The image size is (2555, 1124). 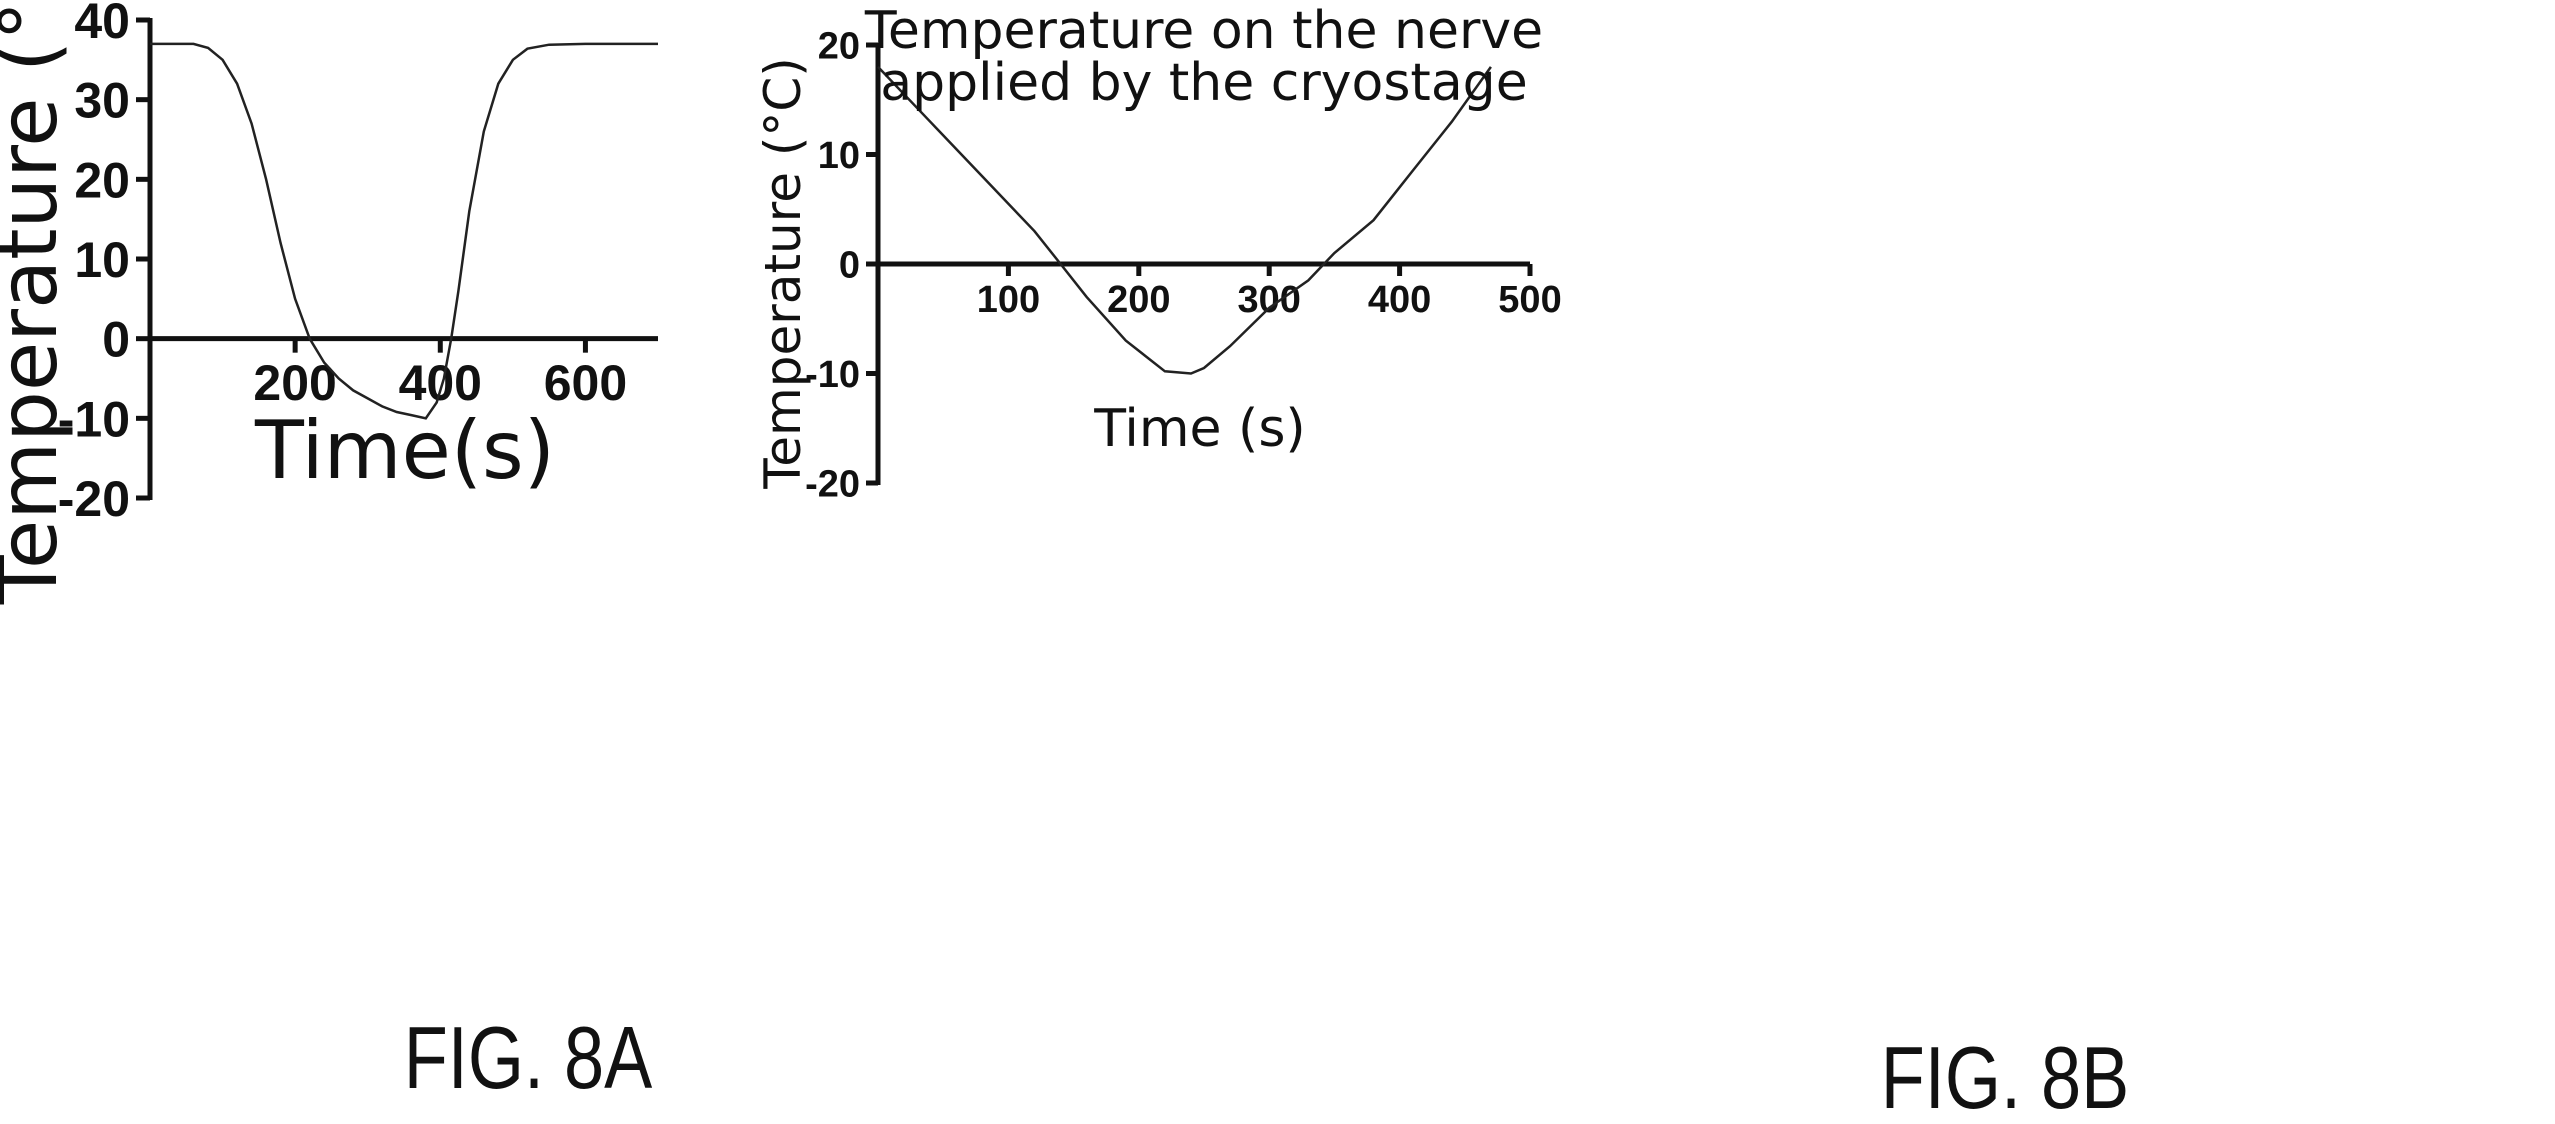 What do you see at coordinates (1268, 300) in the screenshot?
I see `chart-8b-x-tick-label: 300` at bounding box center [1268, 300].